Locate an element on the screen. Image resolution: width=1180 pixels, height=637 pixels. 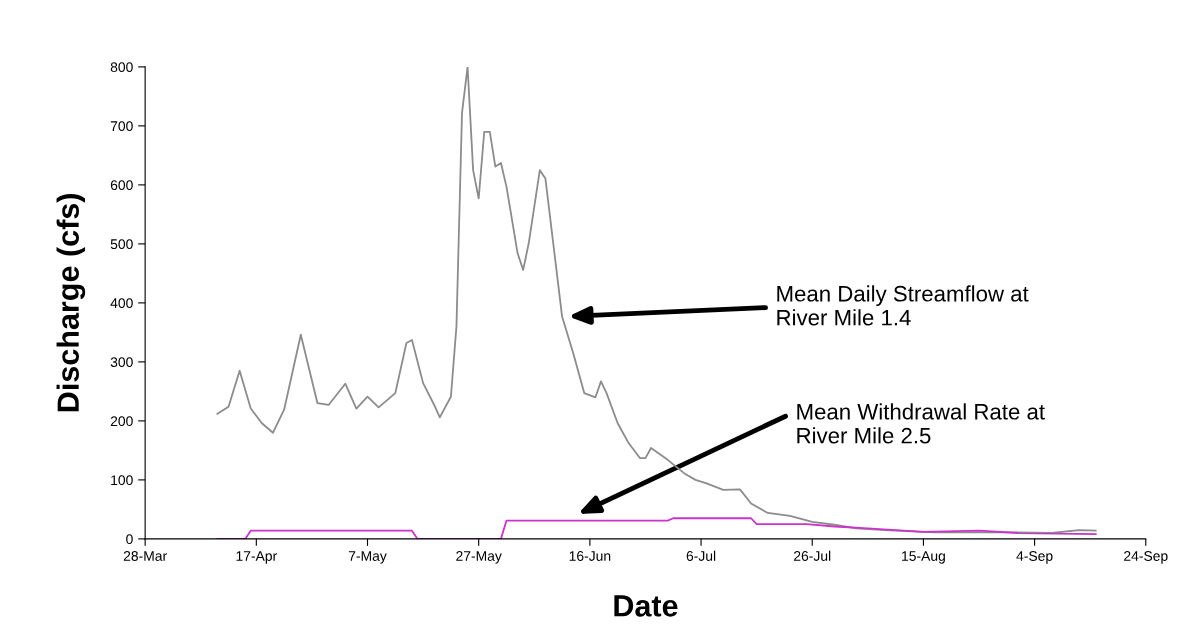
y-tick-label: 0 is located at coordinates (129, 539).